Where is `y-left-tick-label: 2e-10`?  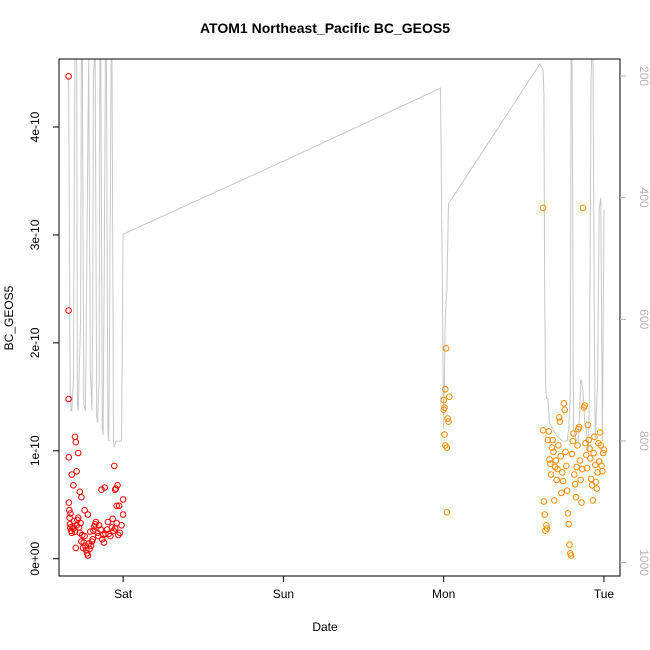 y-left-tick-label: 2e-10 is located at coordinates (35, 342).